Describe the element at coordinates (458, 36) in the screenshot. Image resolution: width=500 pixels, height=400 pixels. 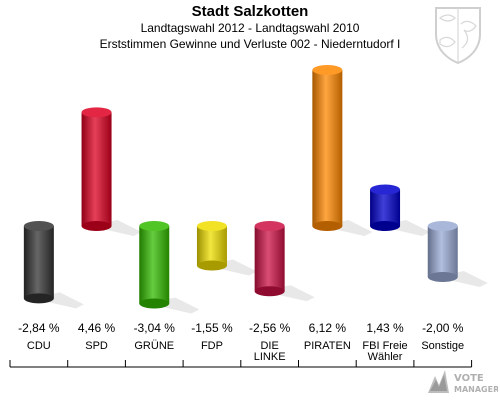
I see `coat-of-arms-icon` at that location.